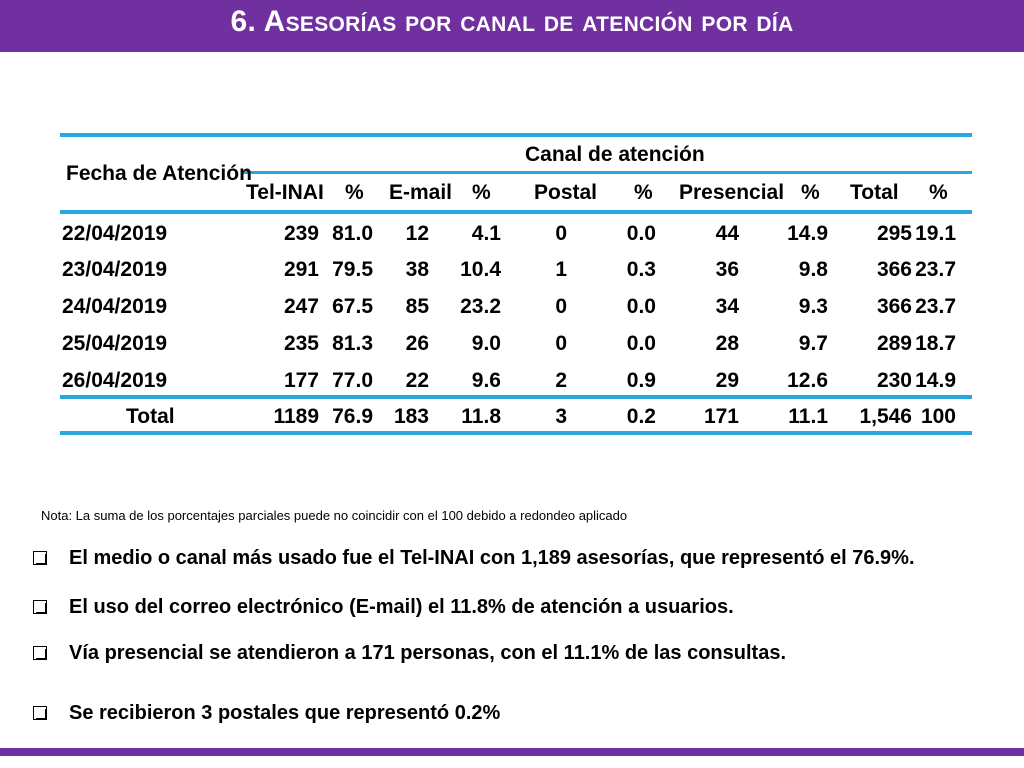  I want to click on table-cell-email-pct: 23.2, so click(480, 306).